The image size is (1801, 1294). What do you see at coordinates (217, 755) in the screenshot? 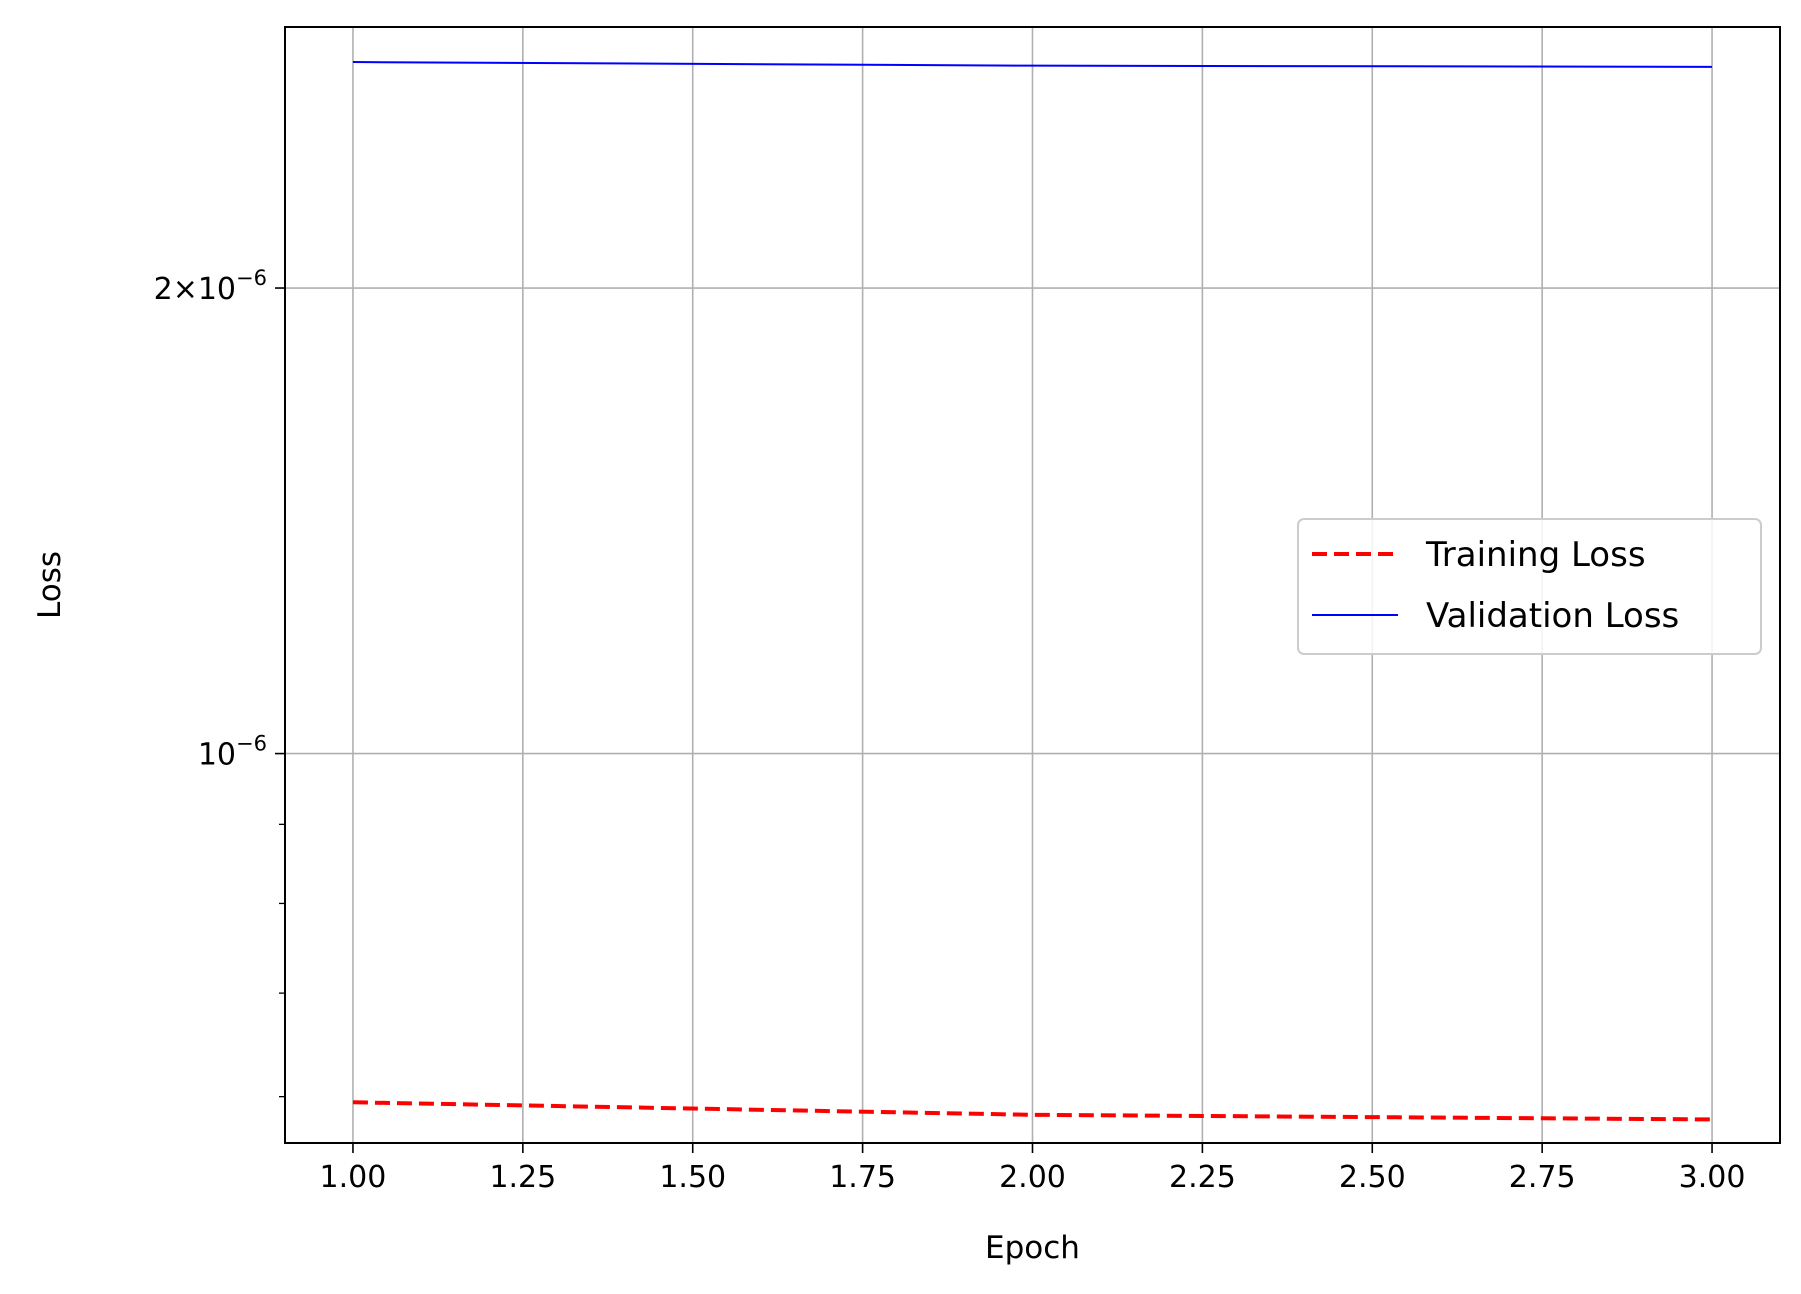
I see `y-tick-base: 10` at bounding box center [217, 755].